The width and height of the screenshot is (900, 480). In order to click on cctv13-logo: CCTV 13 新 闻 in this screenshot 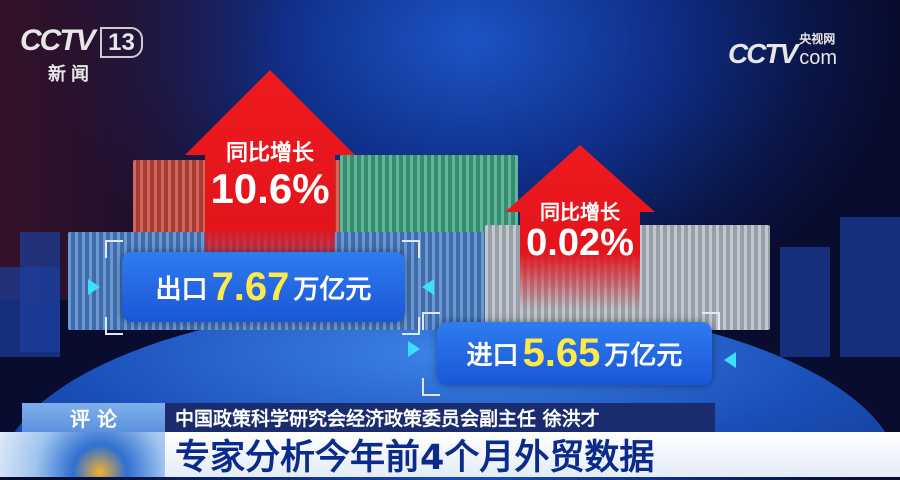, I will do `click(81, 55)`.